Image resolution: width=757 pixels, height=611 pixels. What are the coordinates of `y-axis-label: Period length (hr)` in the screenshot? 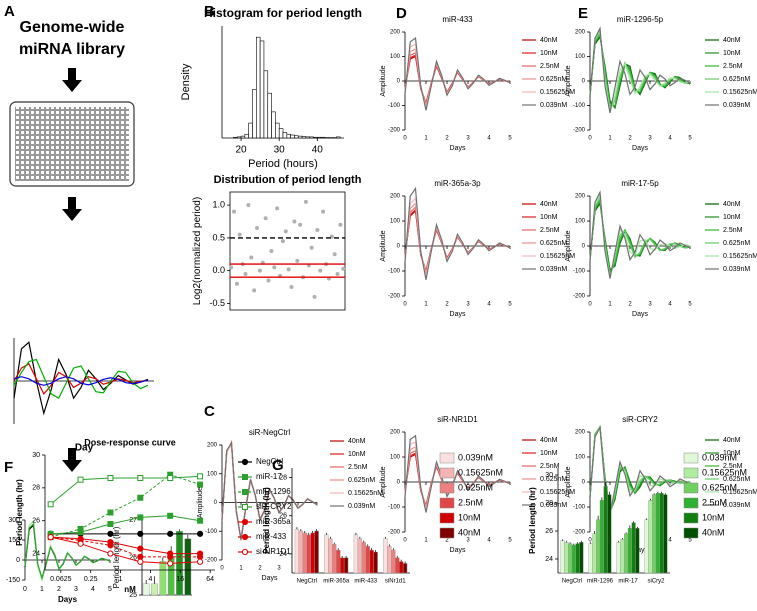 It's located at (19, 512).